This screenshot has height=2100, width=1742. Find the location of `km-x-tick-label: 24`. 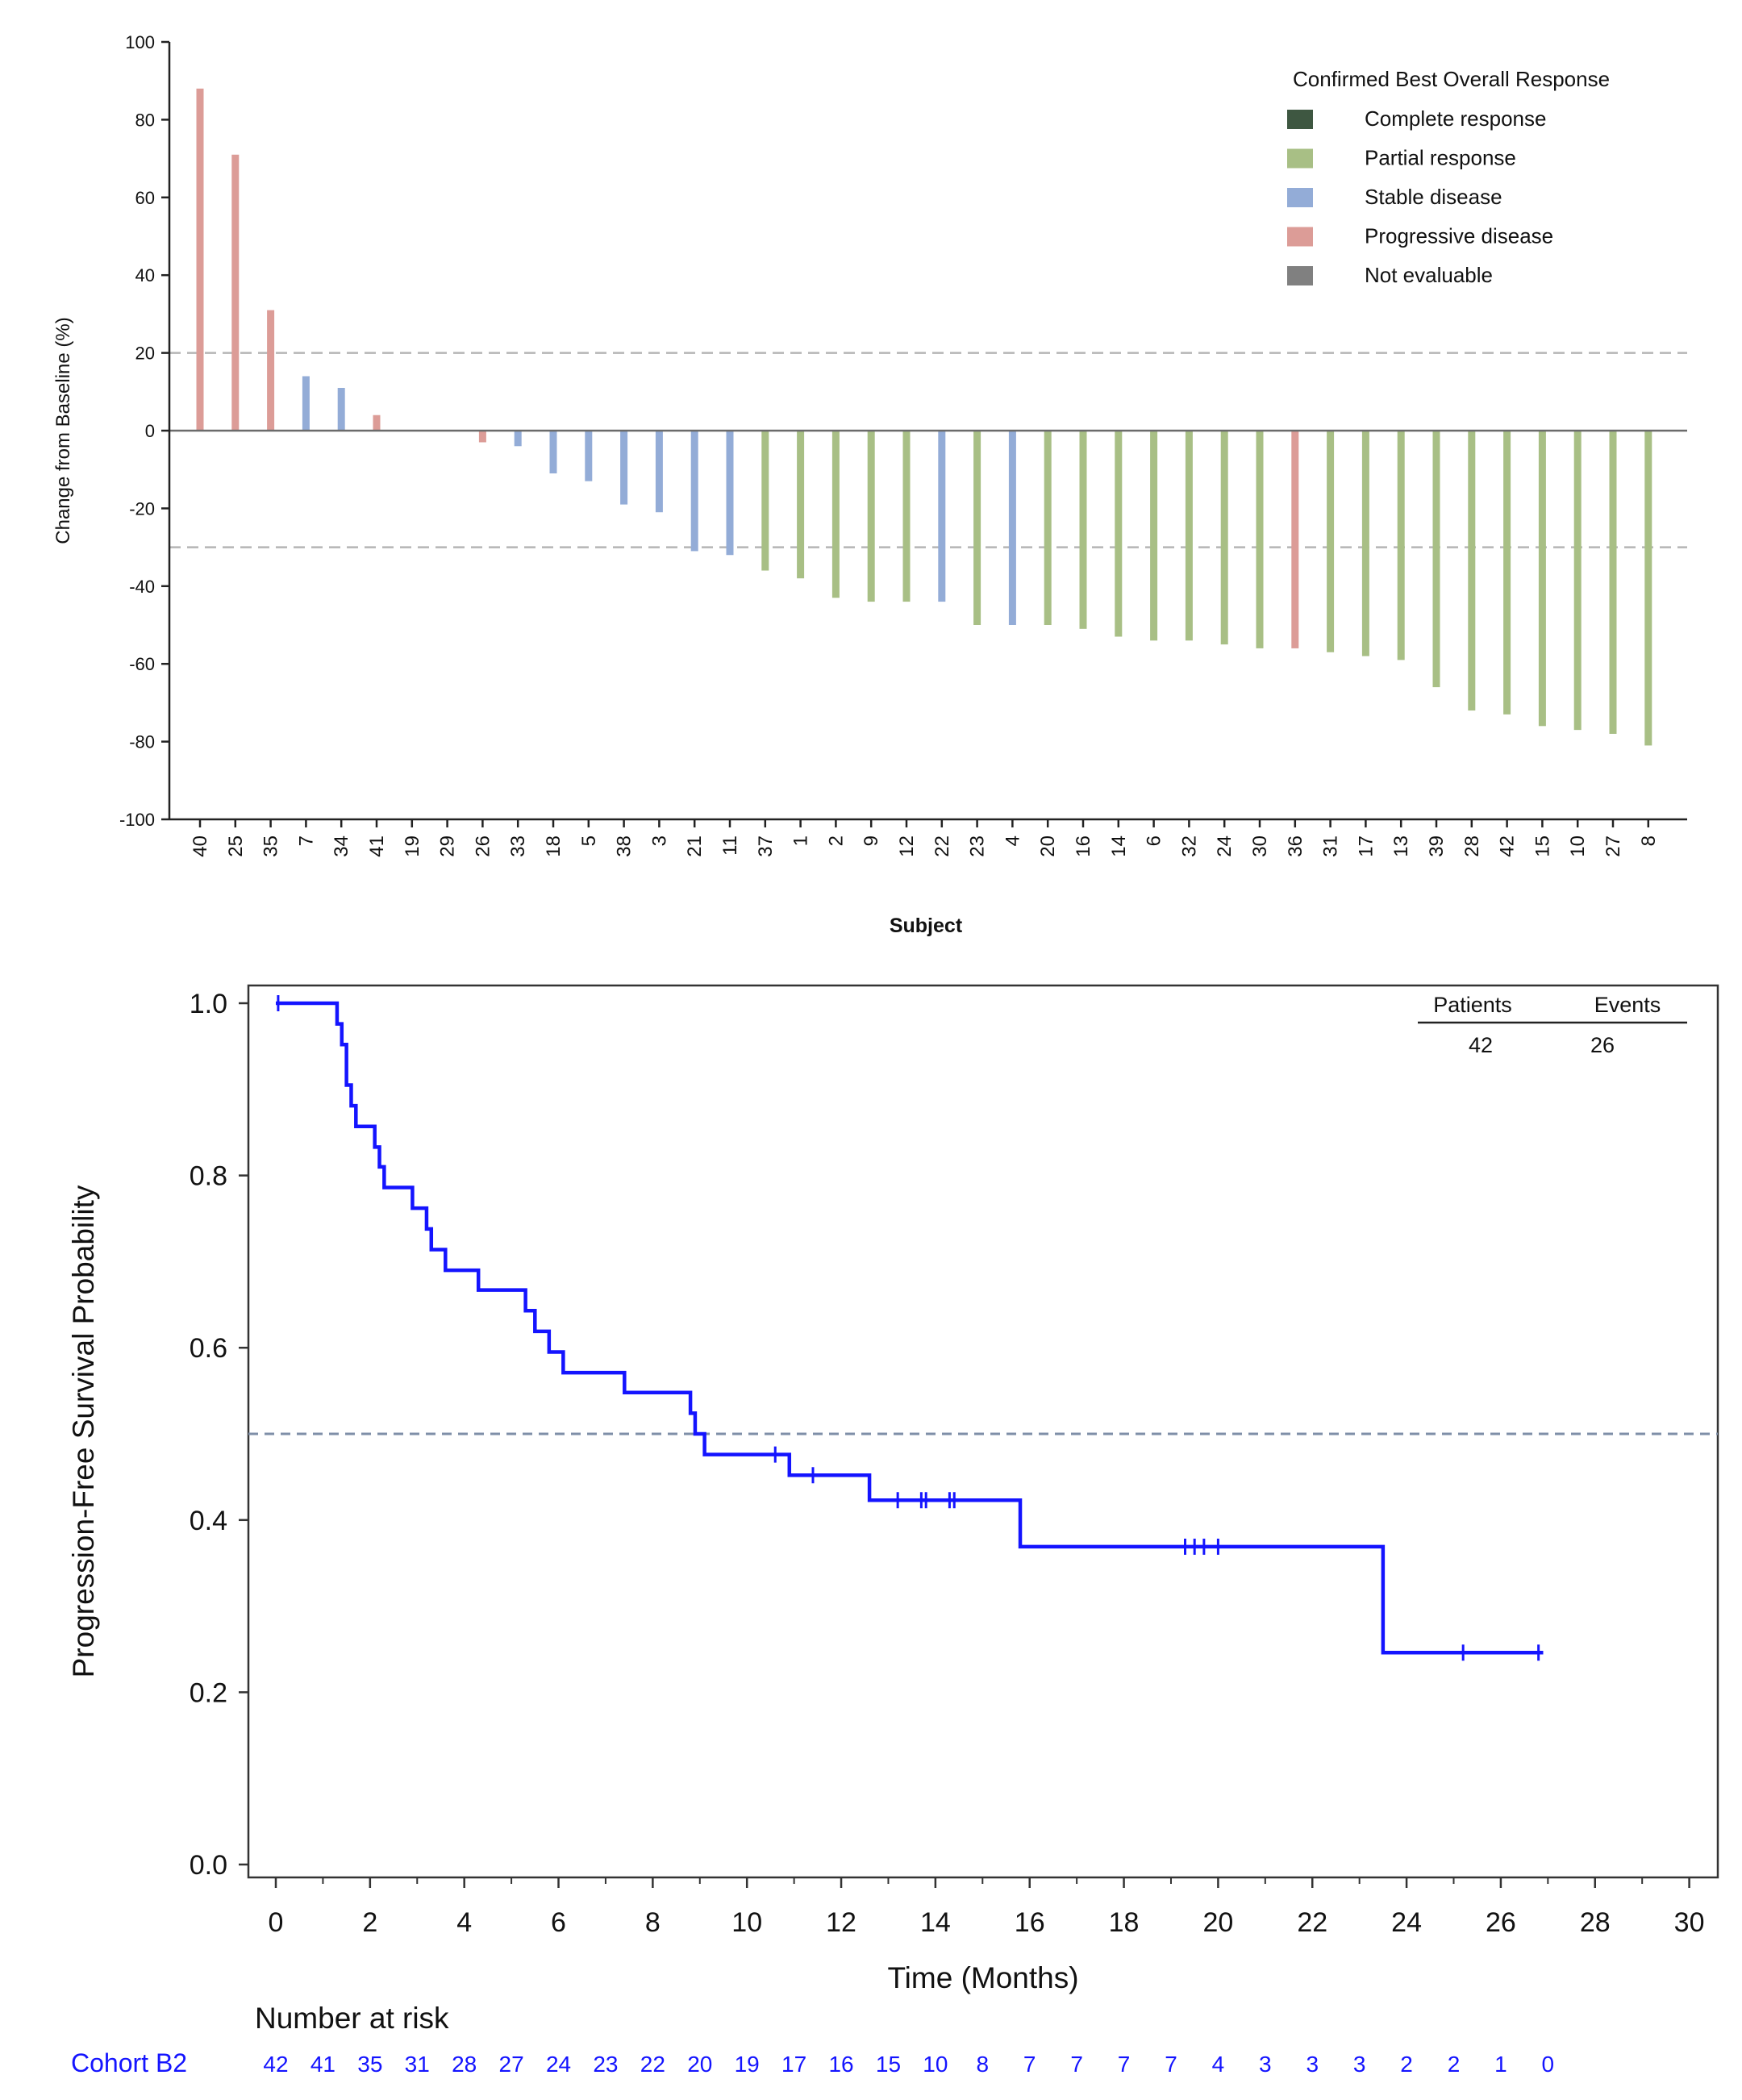

km-x-tick-label: 24 is located at coordinates (1406, 1922).